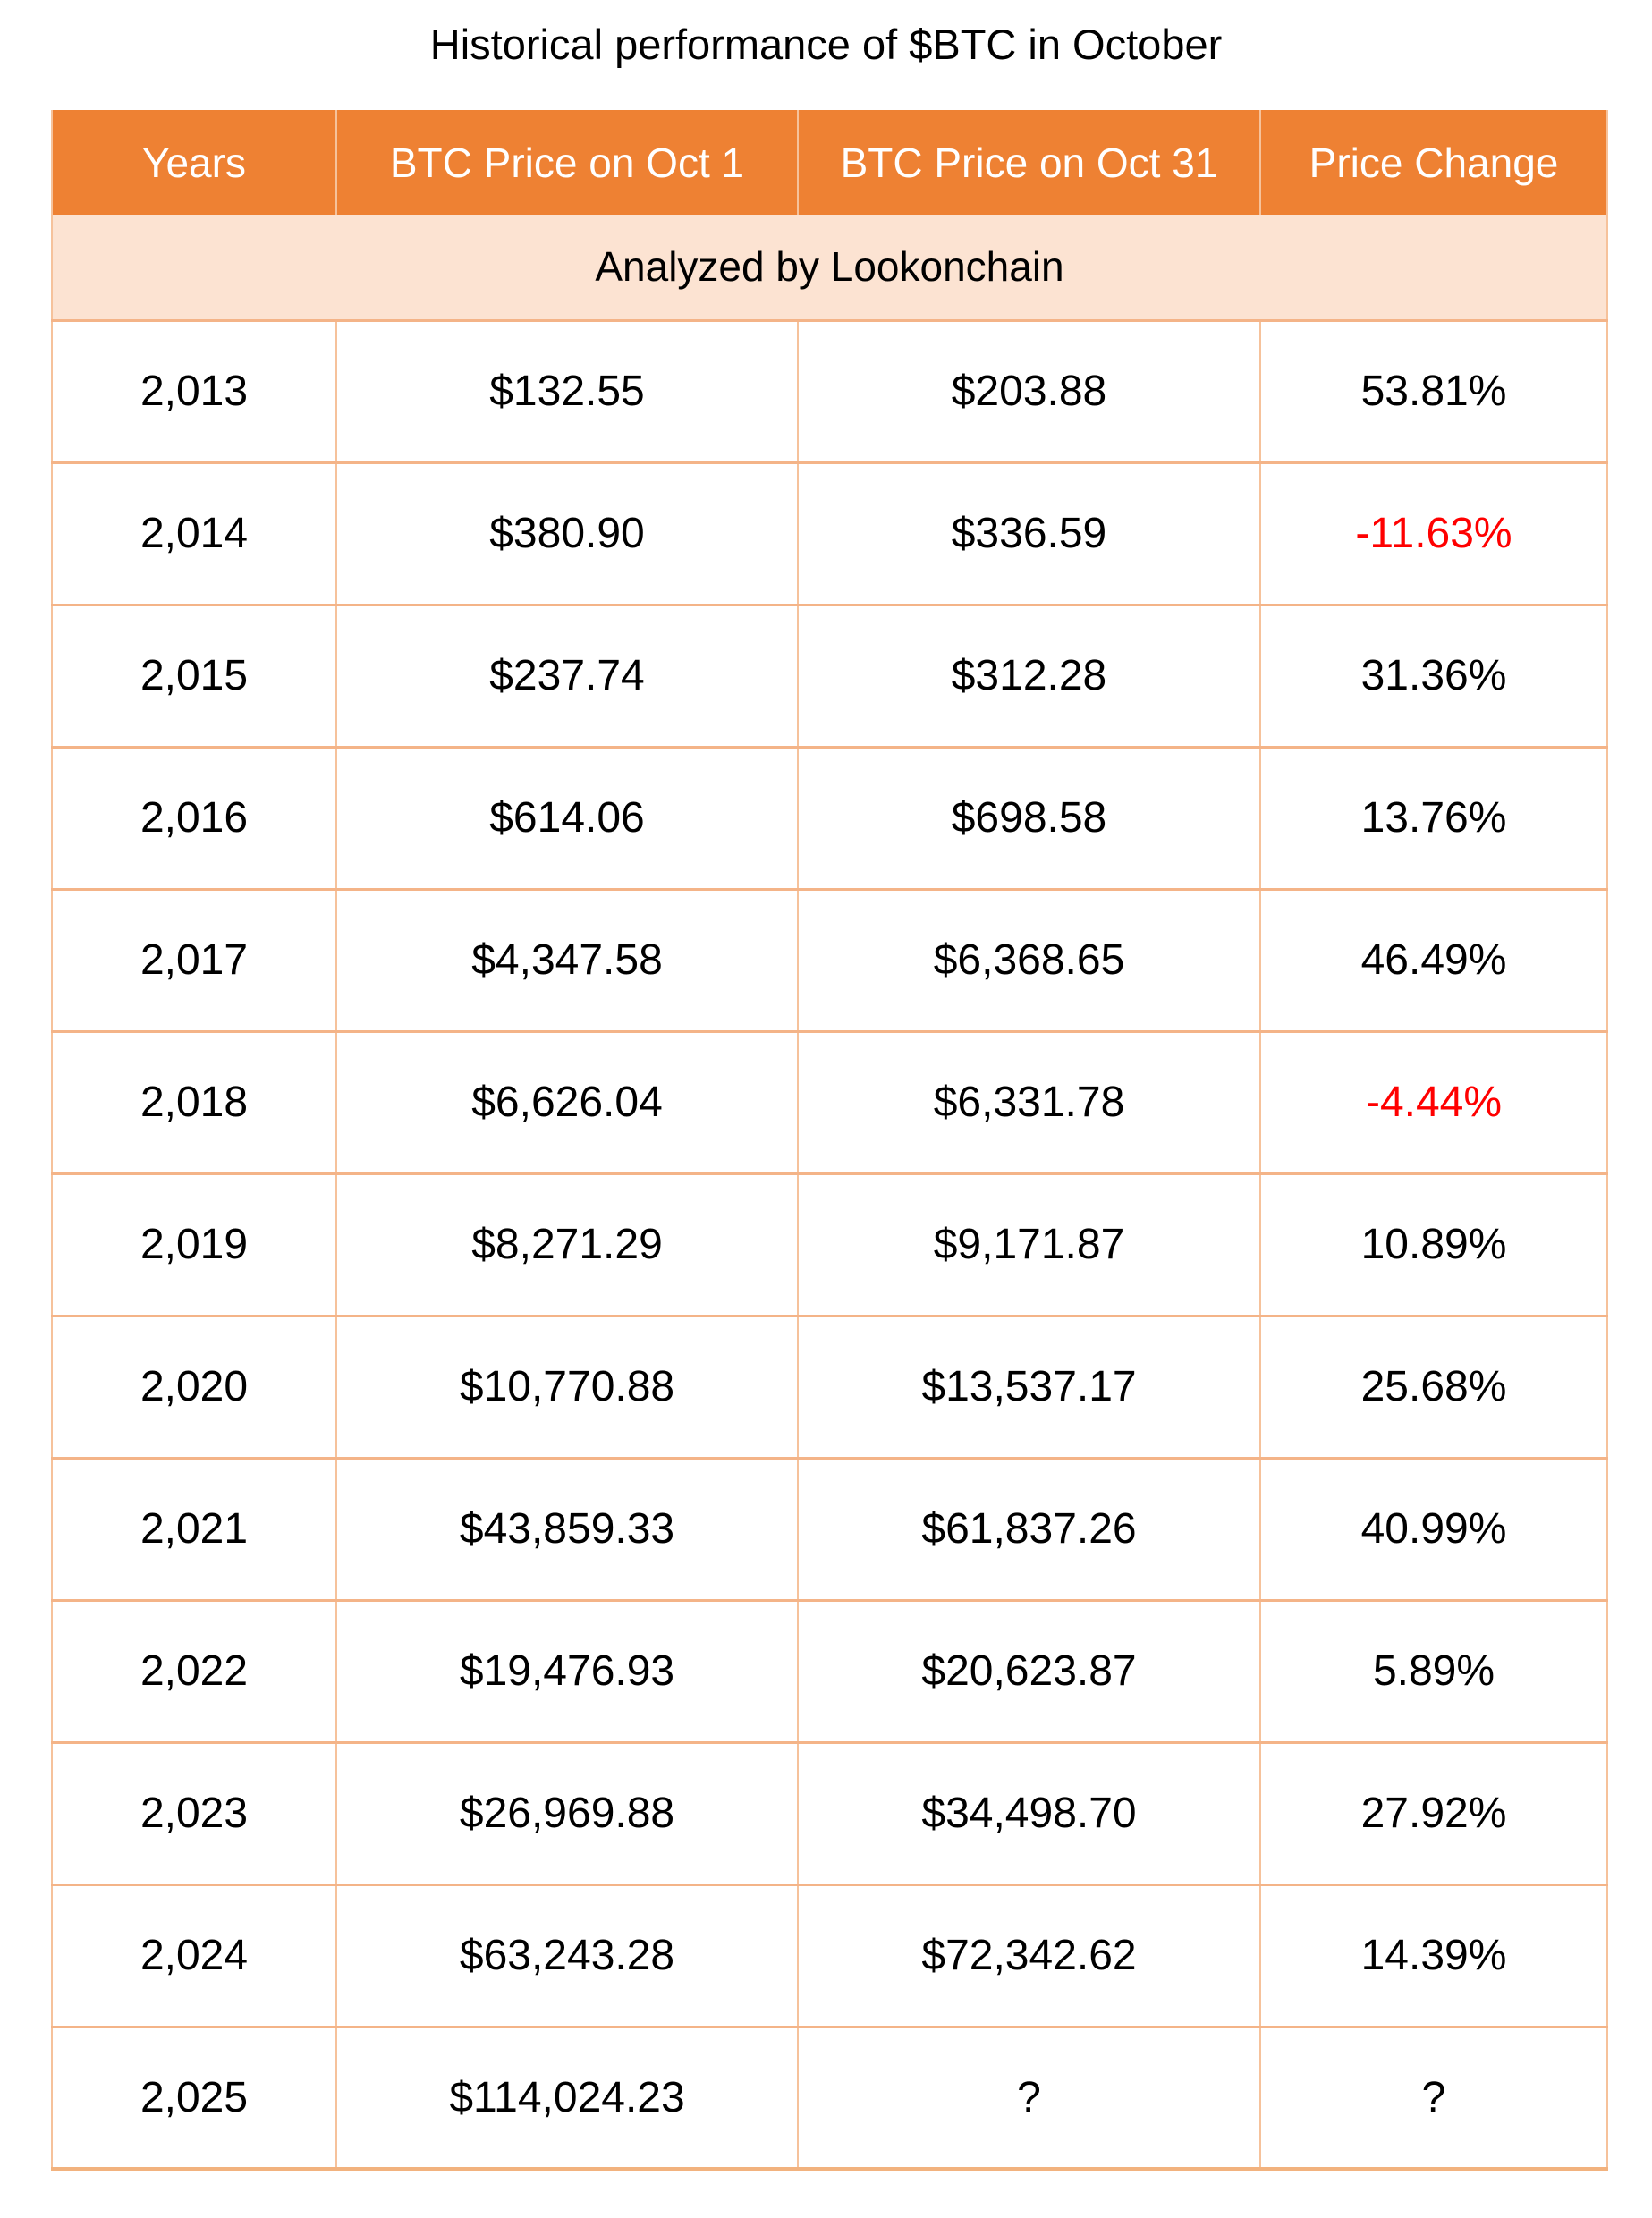  What do you see at coordinates (567, 390) in the screenshot?
I see `oct1-price-cell: $132.55` at bounding box center [567, 390].